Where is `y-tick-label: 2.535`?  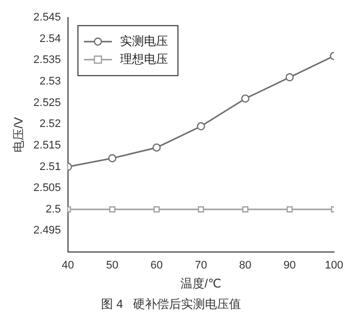
y-tick-label: 2.535 is located at coordinates (47, 60).